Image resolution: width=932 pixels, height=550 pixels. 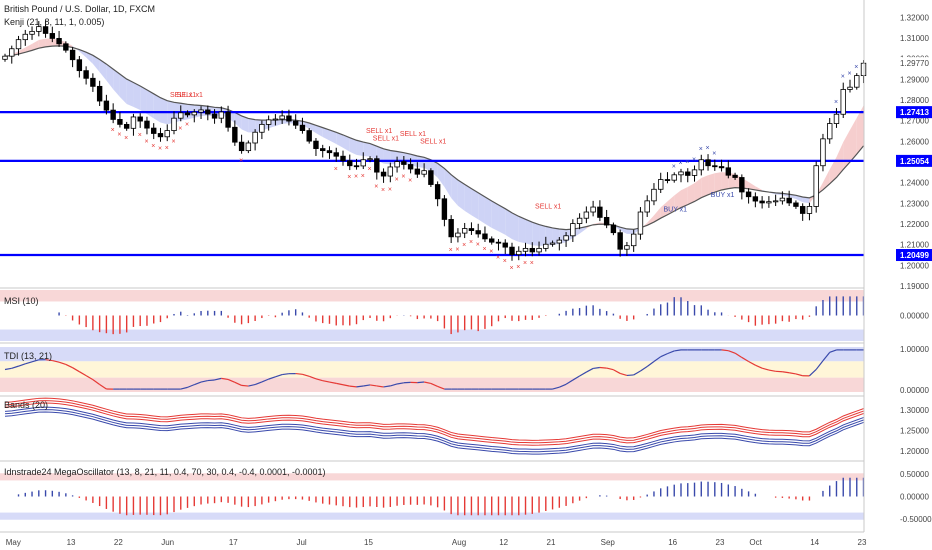 I want to click on tdi-tick-label: 1.00000, so click(x=914, y=349).